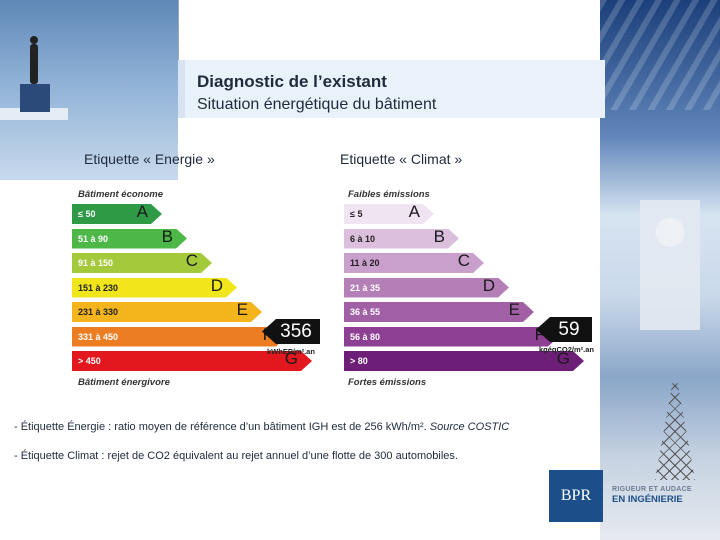 The width and height of the screenshot is (720, 540). Describe the element at coordinates (242, 309) in the screenshot. I see `energy-bar-letter: E` at that location.